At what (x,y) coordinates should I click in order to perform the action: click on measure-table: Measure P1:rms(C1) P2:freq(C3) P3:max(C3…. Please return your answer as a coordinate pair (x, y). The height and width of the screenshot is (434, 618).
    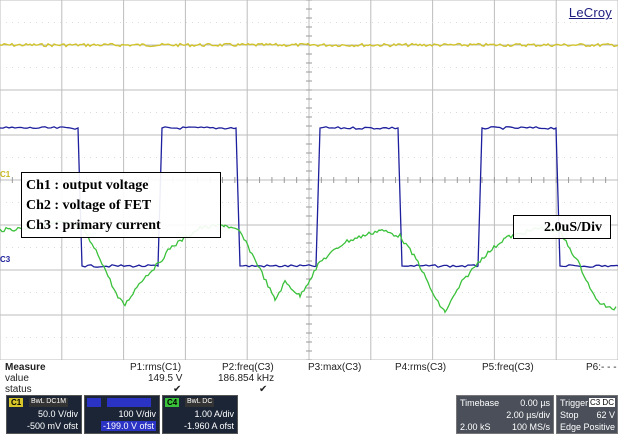
    Looking at the image, I should click on (309, 377).